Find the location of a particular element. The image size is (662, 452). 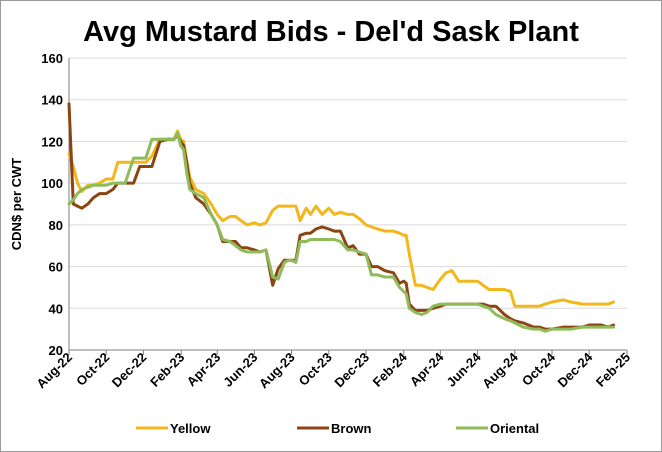

y-axis-ticks: 20 40 60 80 100 120 140 160 is located at coordinates (52, 204).